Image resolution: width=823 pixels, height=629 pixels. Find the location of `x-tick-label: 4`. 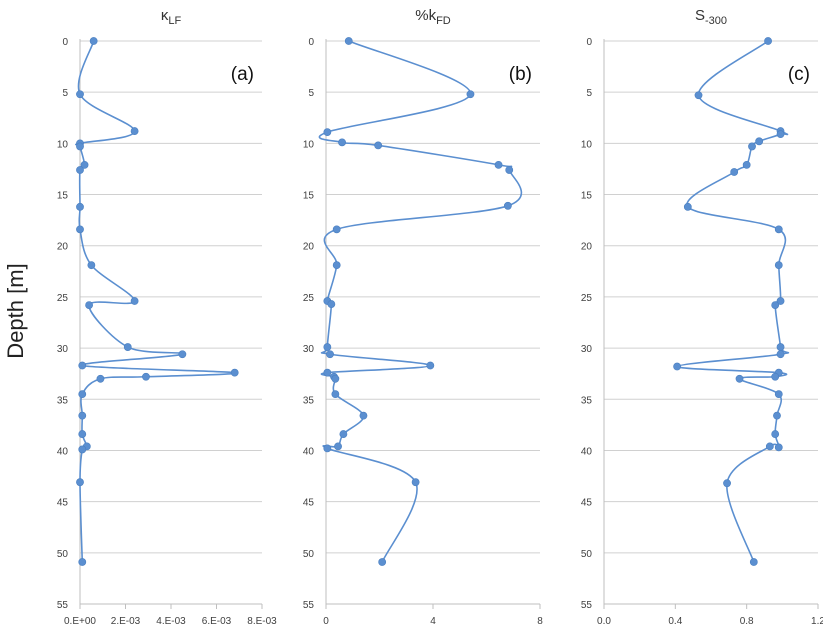

x-tick-label: 4 is located at coordinates (433, 621).